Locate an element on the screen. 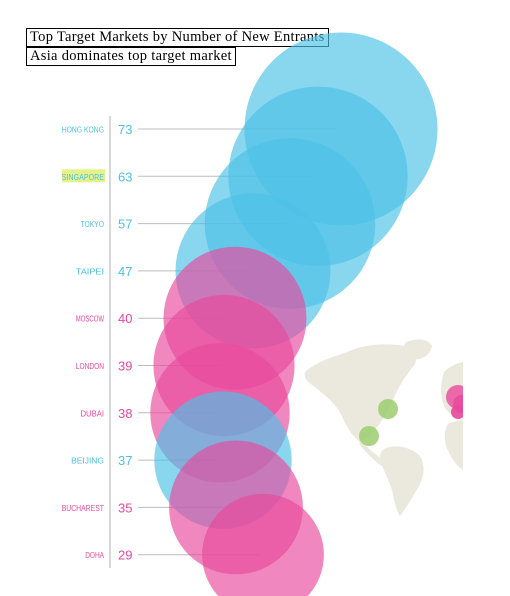 This screenshot has height=596, width=510. category-label-moscow: MOSCOW is located at coordinates (90, 319).